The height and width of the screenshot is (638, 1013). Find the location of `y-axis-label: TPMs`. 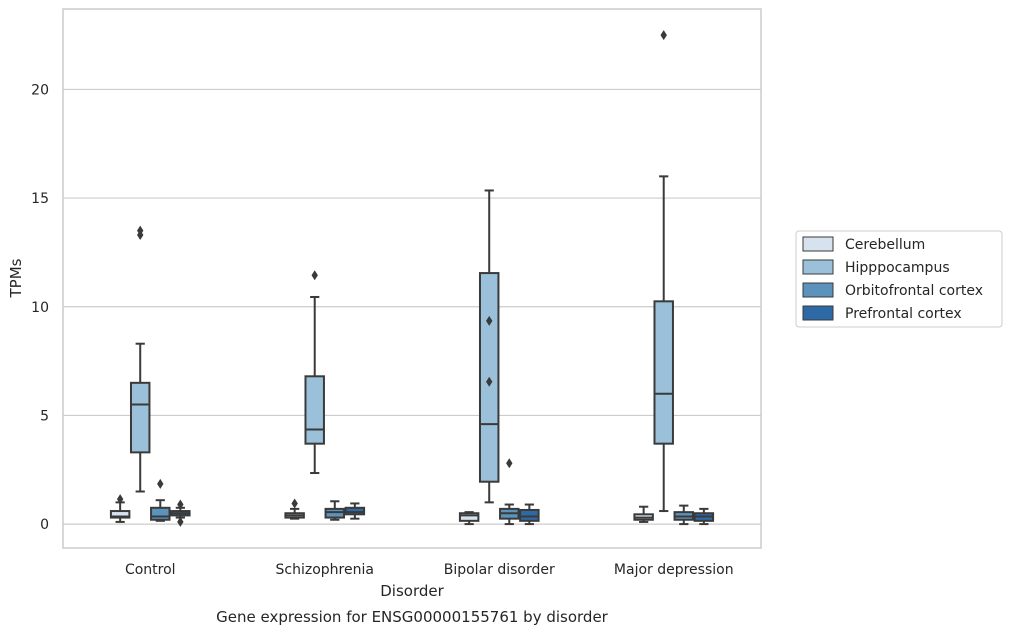

y-axis-label: TPMs is located at coordinates (16, 278).